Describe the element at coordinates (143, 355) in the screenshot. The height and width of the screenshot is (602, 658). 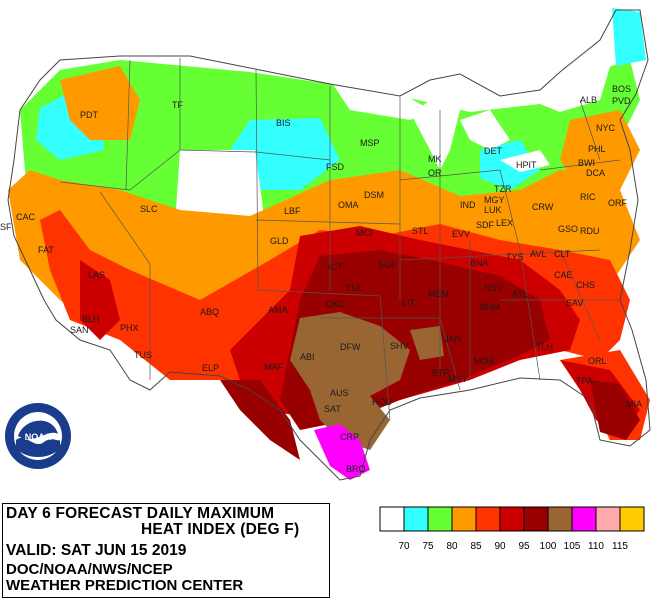
I see `city-label-tus: TUS` at that location.